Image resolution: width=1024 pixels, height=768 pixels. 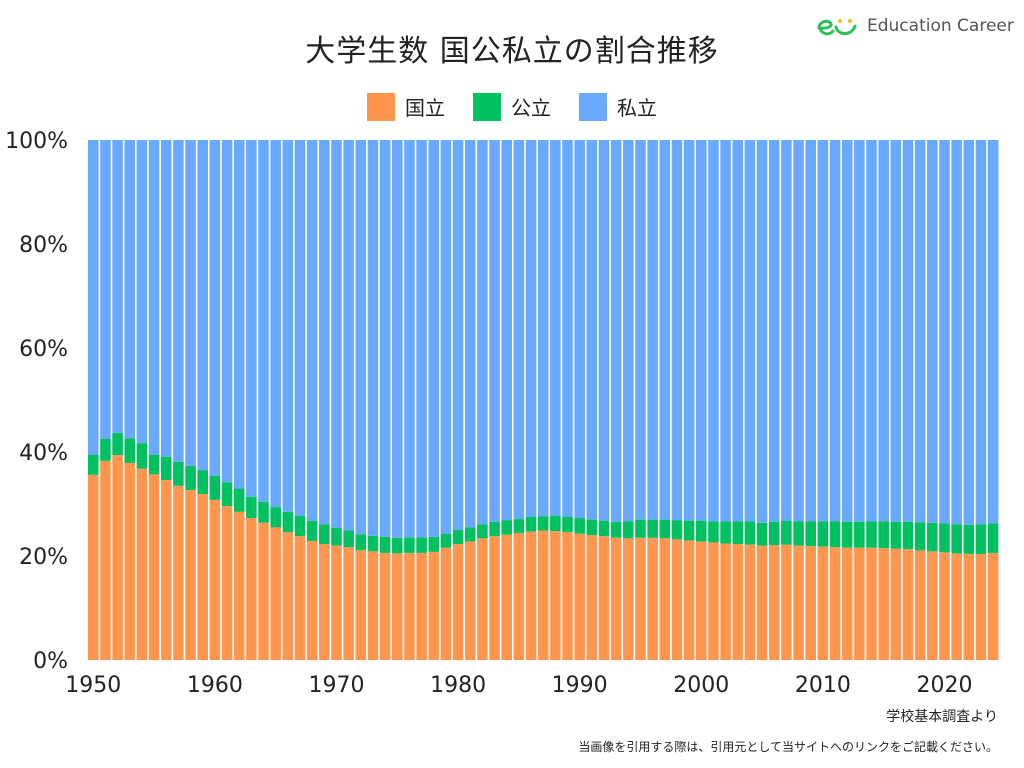 What do you see at coordinates (215, 579) in the screenshot?
I see `bar-segment-国立-1960` at bounding box center [215, 579].